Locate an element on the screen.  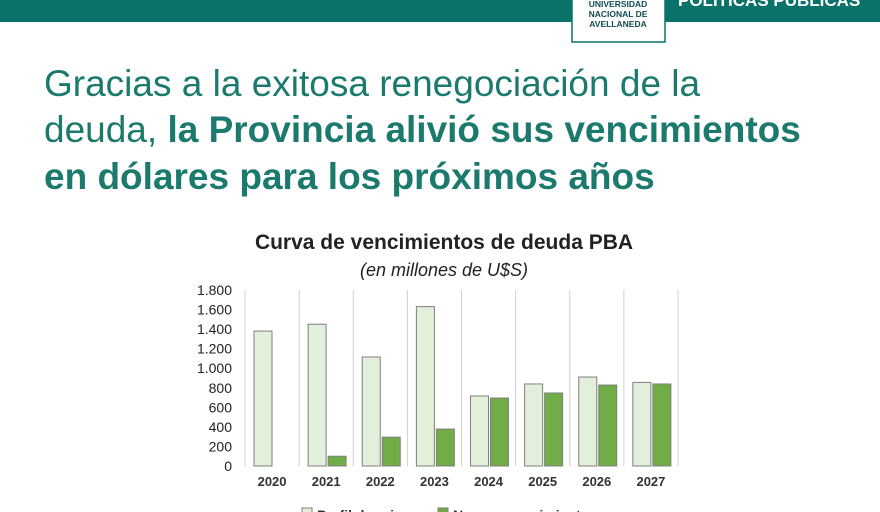
logo-text: AVELLANEDA is located at coordinates (617, 24).